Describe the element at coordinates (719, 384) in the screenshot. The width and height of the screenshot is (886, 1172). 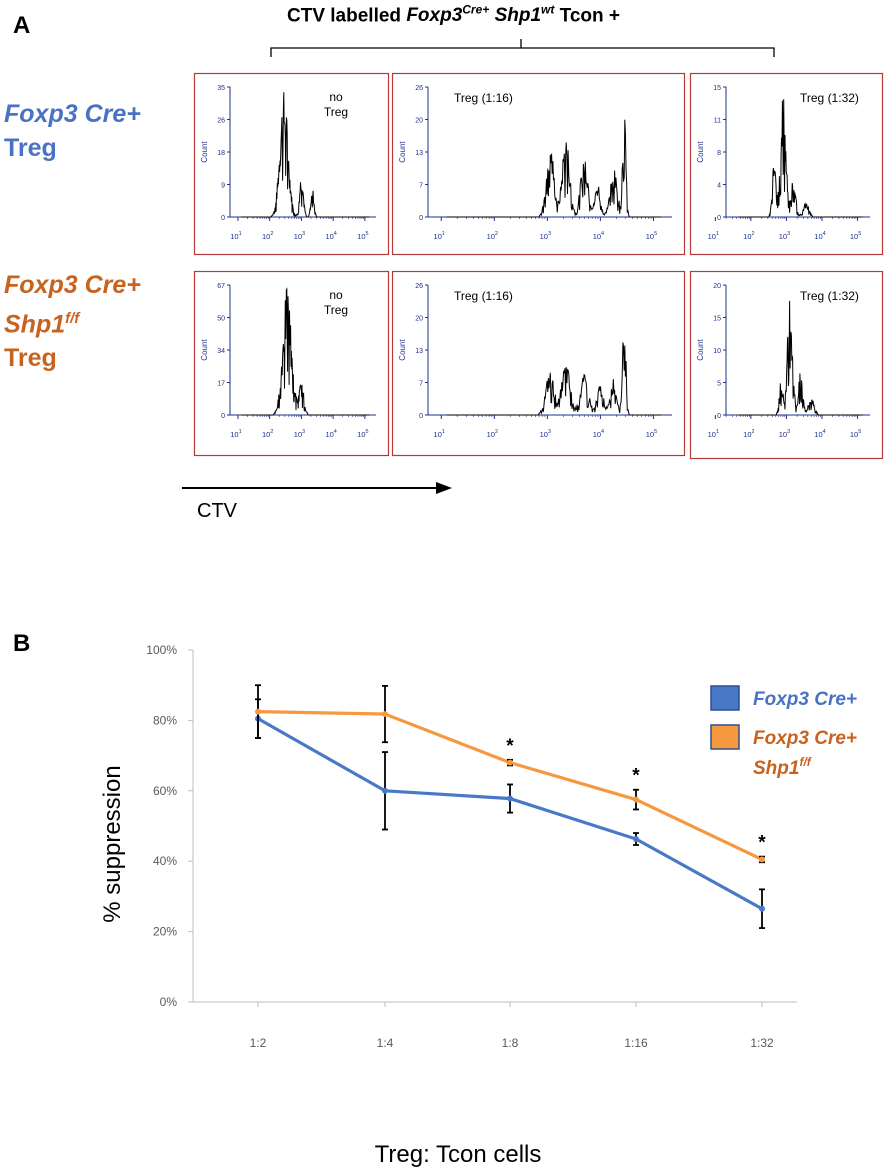
I see `histogram-y-tick-label: 5` at that location.